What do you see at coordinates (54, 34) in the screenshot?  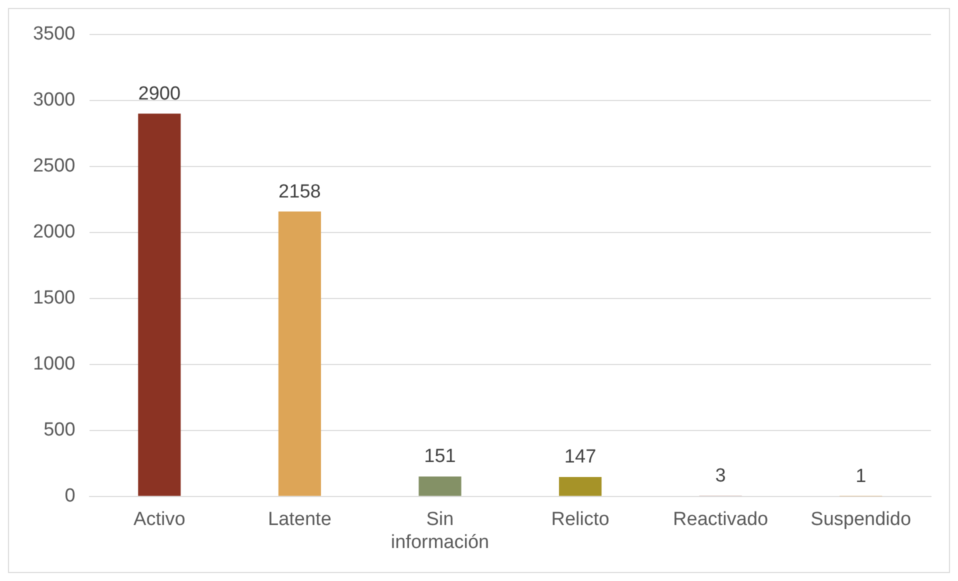 I see `y-tick-label: 3500` at bounding box center [54, 34].